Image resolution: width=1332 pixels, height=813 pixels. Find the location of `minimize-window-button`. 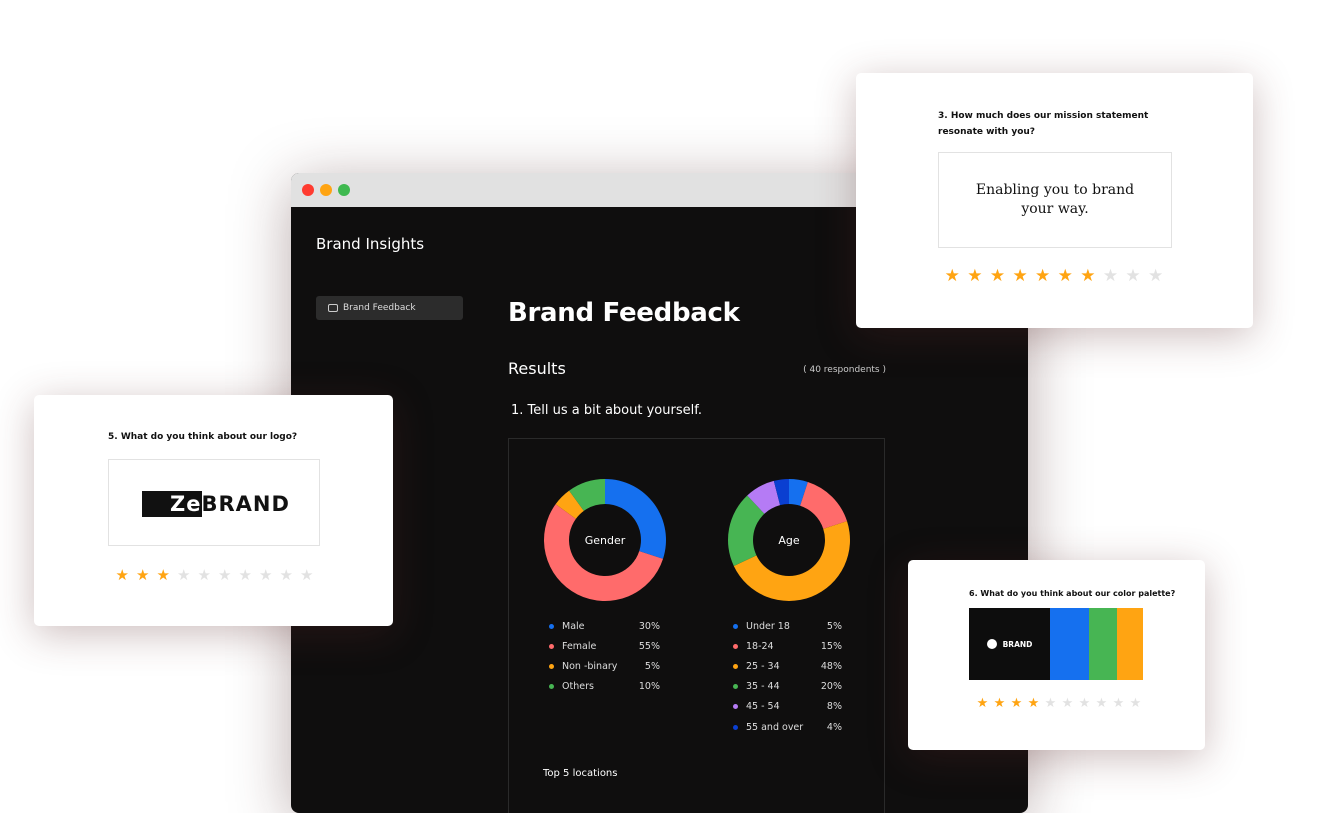

minimize-window-button is located at coordinates (326, 190).